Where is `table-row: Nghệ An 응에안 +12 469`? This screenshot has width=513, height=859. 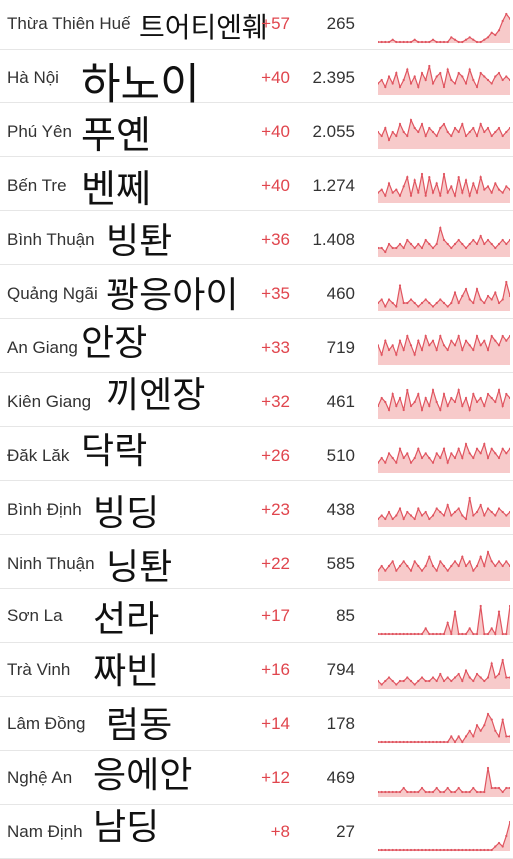
table-row: Nghệ An 응에안 +12 469 is located at coordinates (256, 778).